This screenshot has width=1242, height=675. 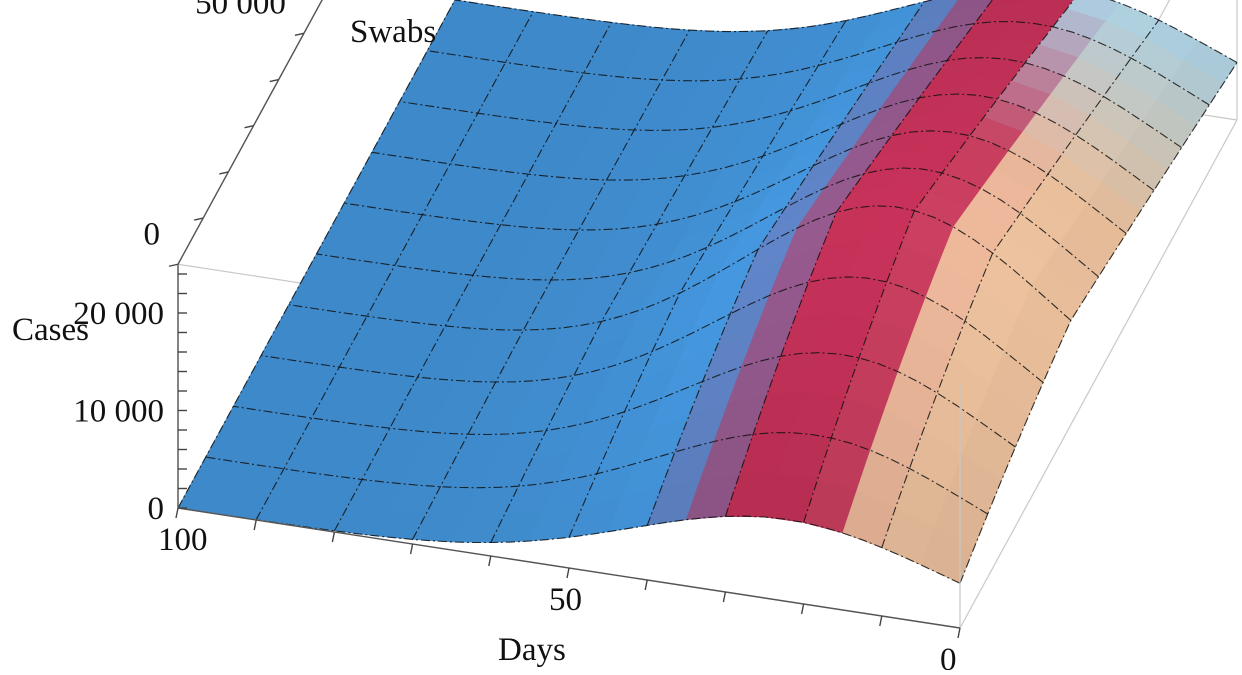 What do you see at coordinates (156, 509) in the screenshot?
I see `z-tick-label: 0` at bounding box center [156, 509].